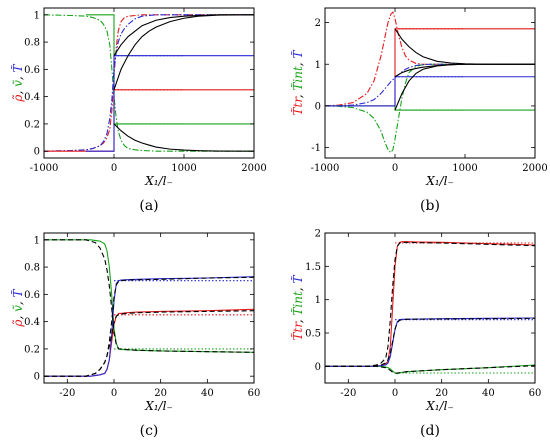  I want to click on panel-label: (b), so click(430, 206).